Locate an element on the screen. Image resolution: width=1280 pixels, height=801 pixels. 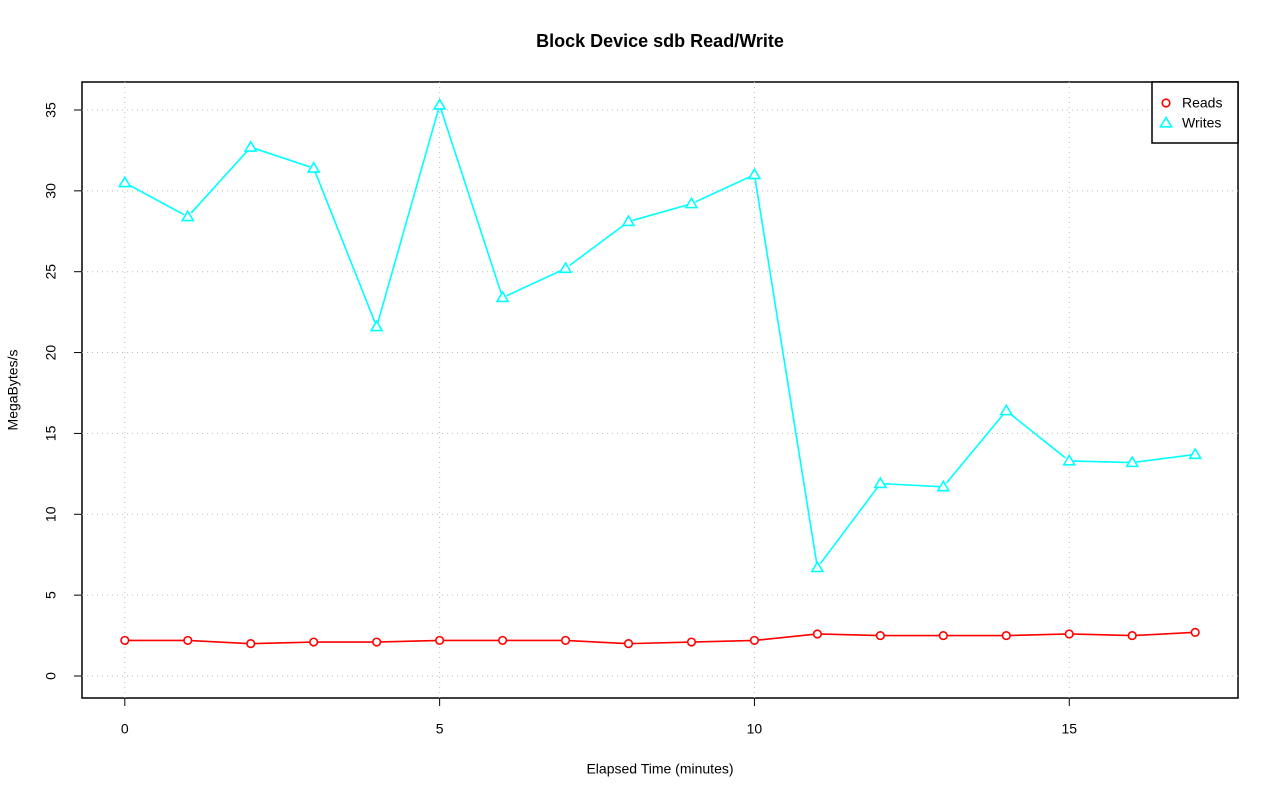
x-tick-label: 15 is located at coordinates (1069, 729).